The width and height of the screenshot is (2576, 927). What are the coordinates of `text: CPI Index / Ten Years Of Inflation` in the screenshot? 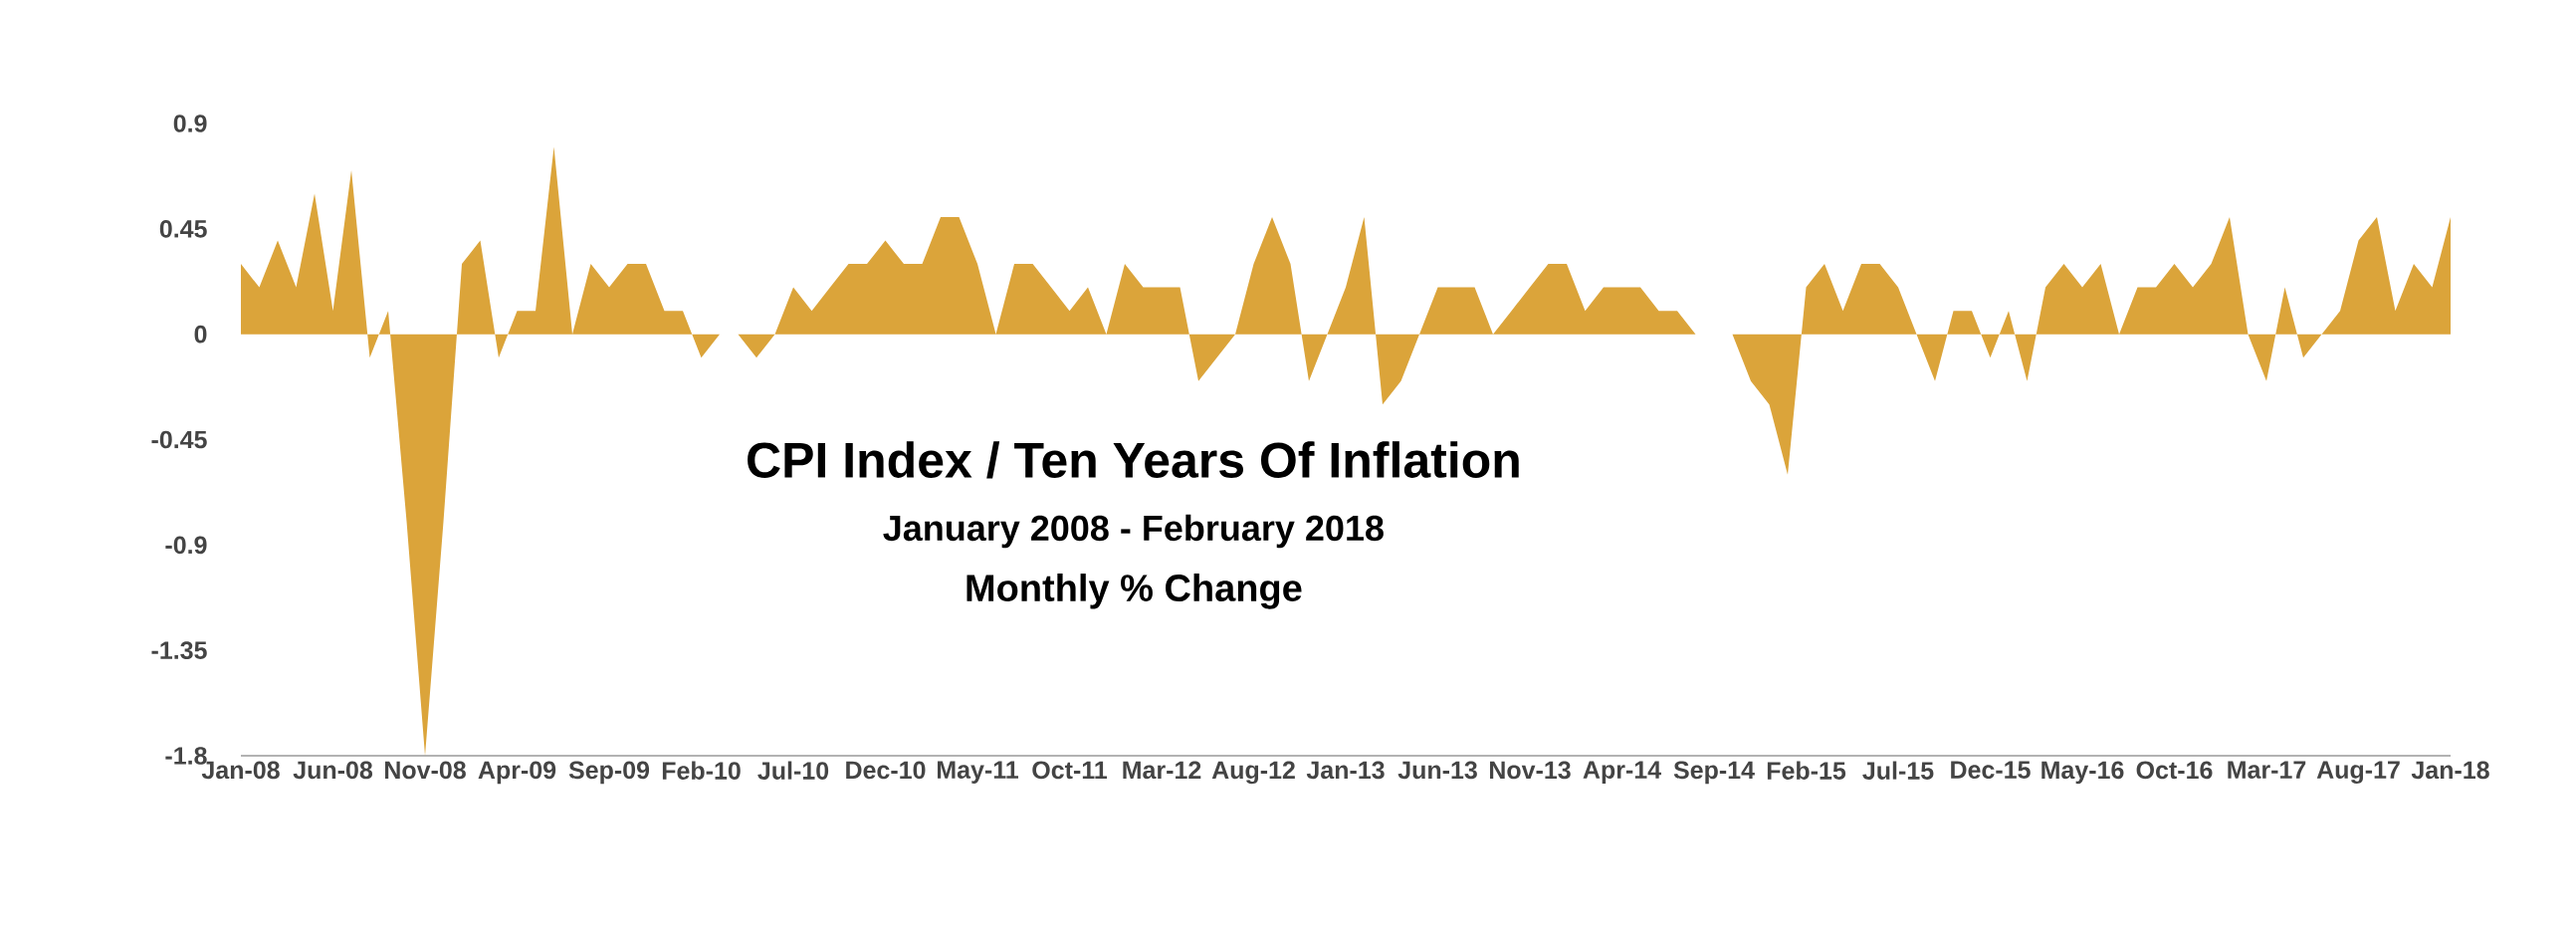 It's located at (1133, 460).